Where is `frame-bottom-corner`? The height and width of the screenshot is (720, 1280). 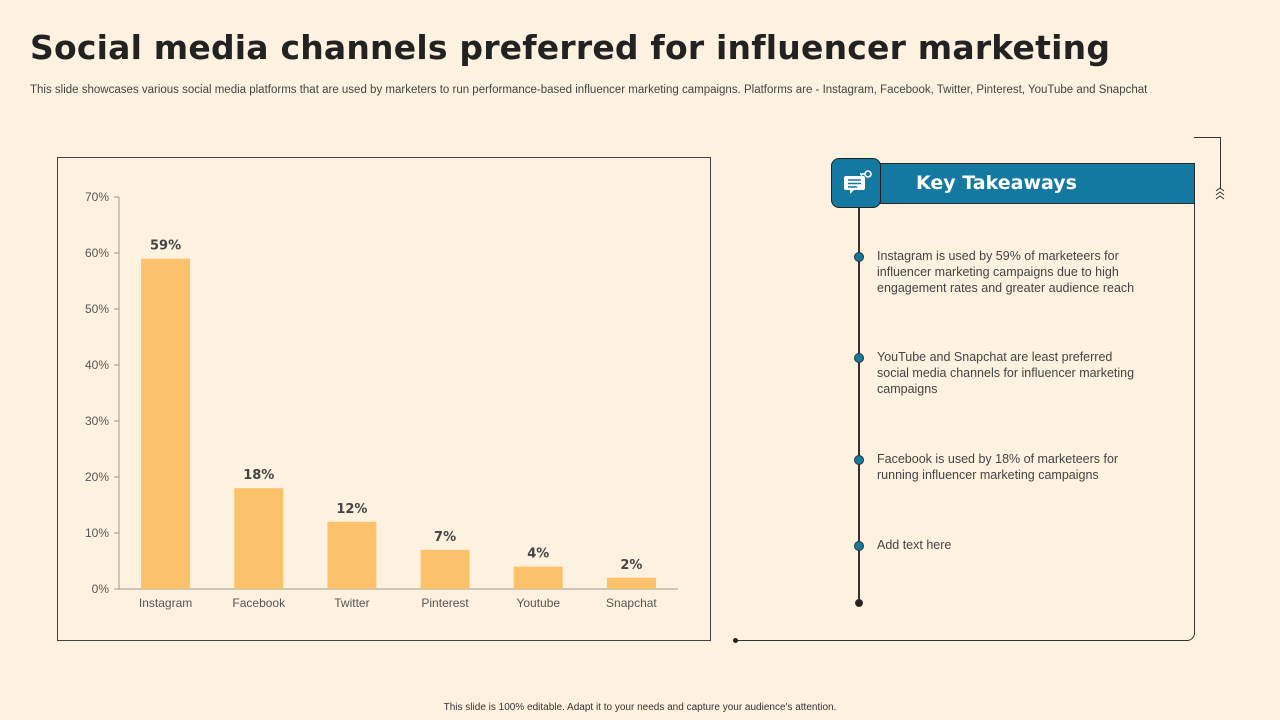
frame-bottom-corner is located at coordinates (1191, 637).